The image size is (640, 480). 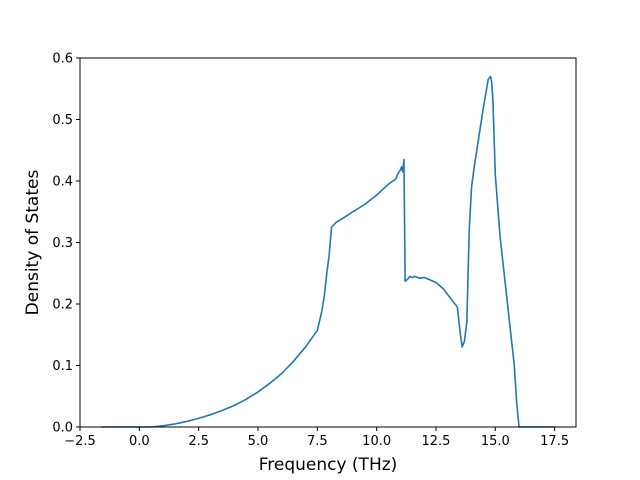 What do you see at coordinates (62, 243) in the screenshot?
I see `y-tick-label: 0.3` at bounding box center [62, 243].